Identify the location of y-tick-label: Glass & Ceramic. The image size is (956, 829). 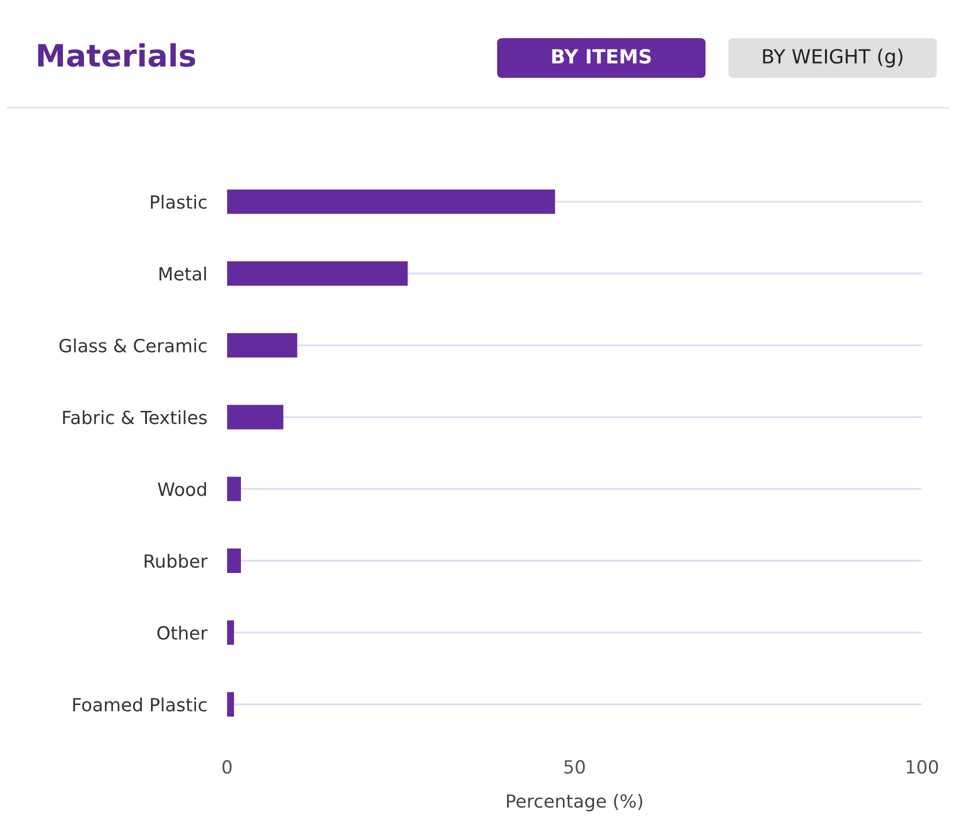
(132, 345).